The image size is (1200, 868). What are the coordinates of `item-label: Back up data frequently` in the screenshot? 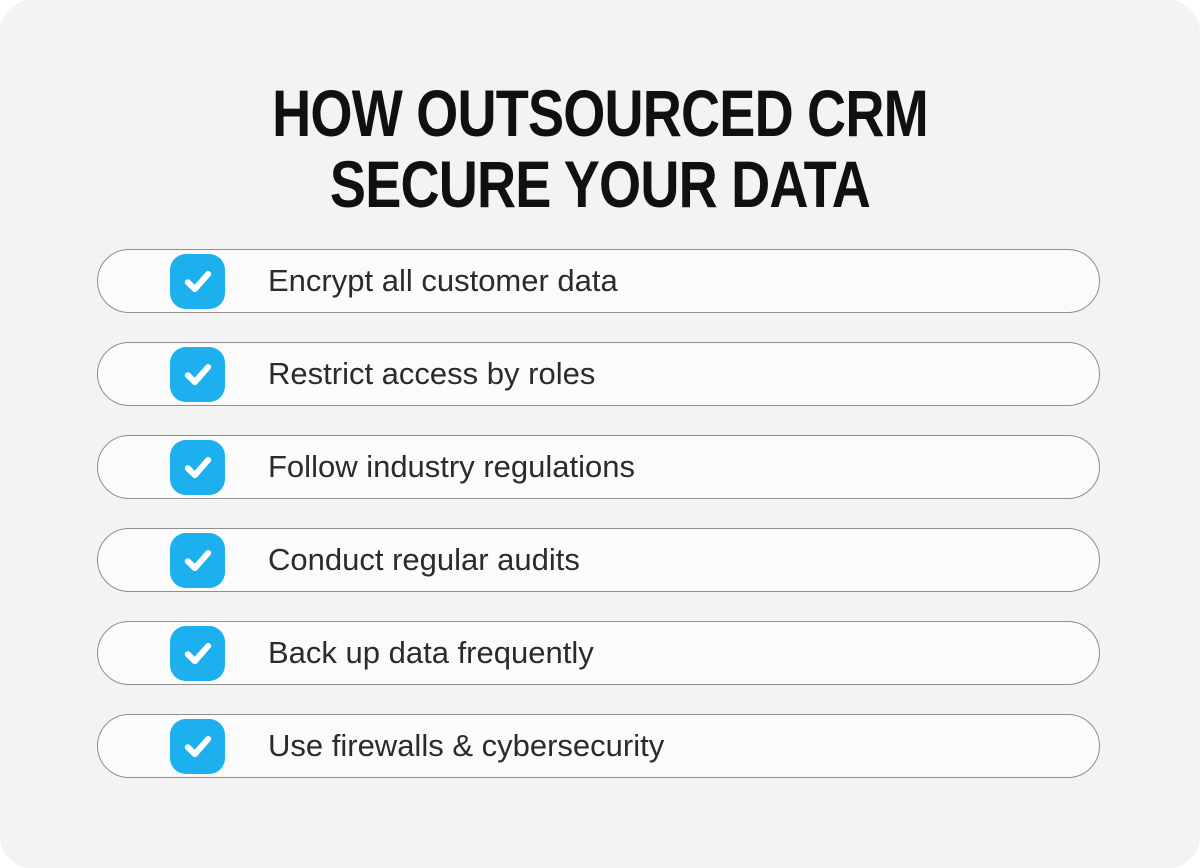 It's located at (431, 652).